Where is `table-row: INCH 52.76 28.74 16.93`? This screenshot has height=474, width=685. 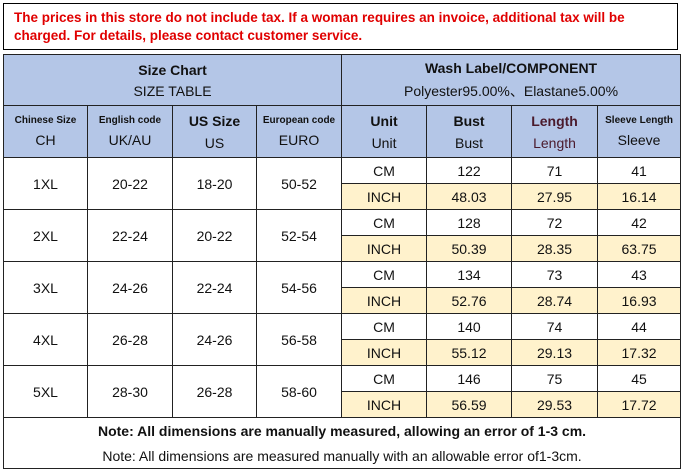 table-row: INCH 52.76 28.74 16.93 is located at coordinates (343, 300).